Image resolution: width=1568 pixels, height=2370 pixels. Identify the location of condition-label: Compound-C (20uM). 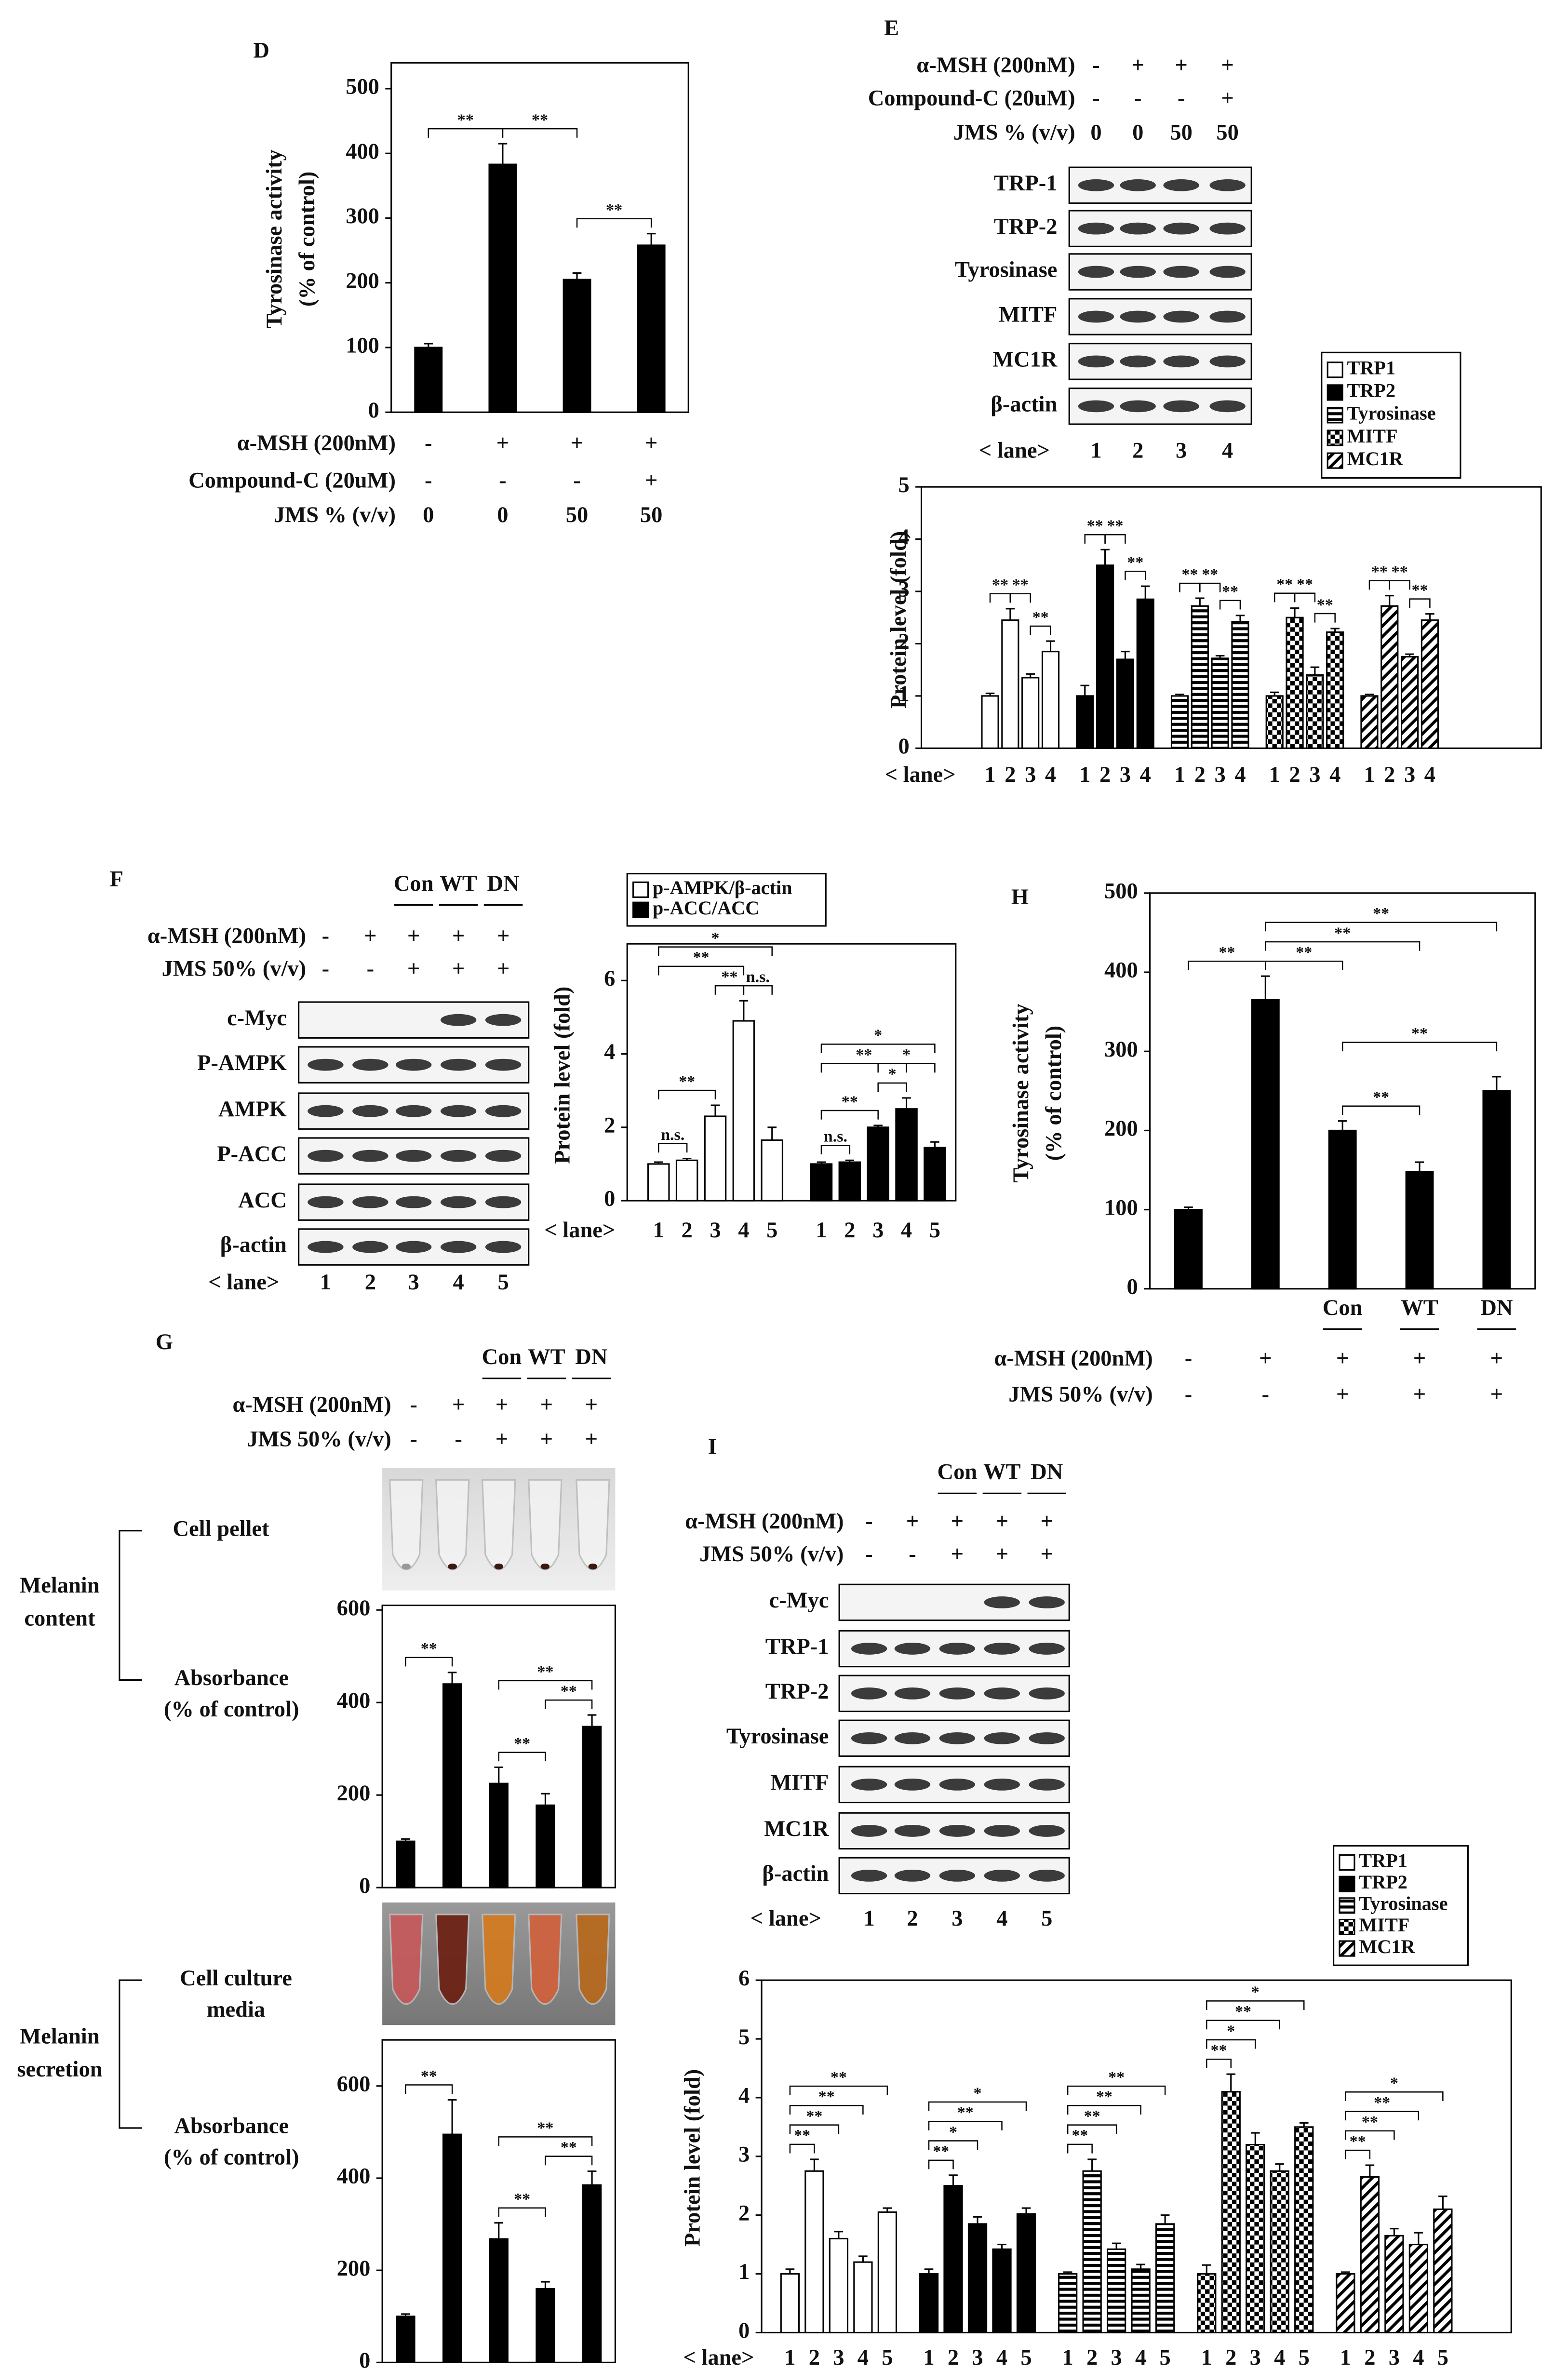
(292, 481).